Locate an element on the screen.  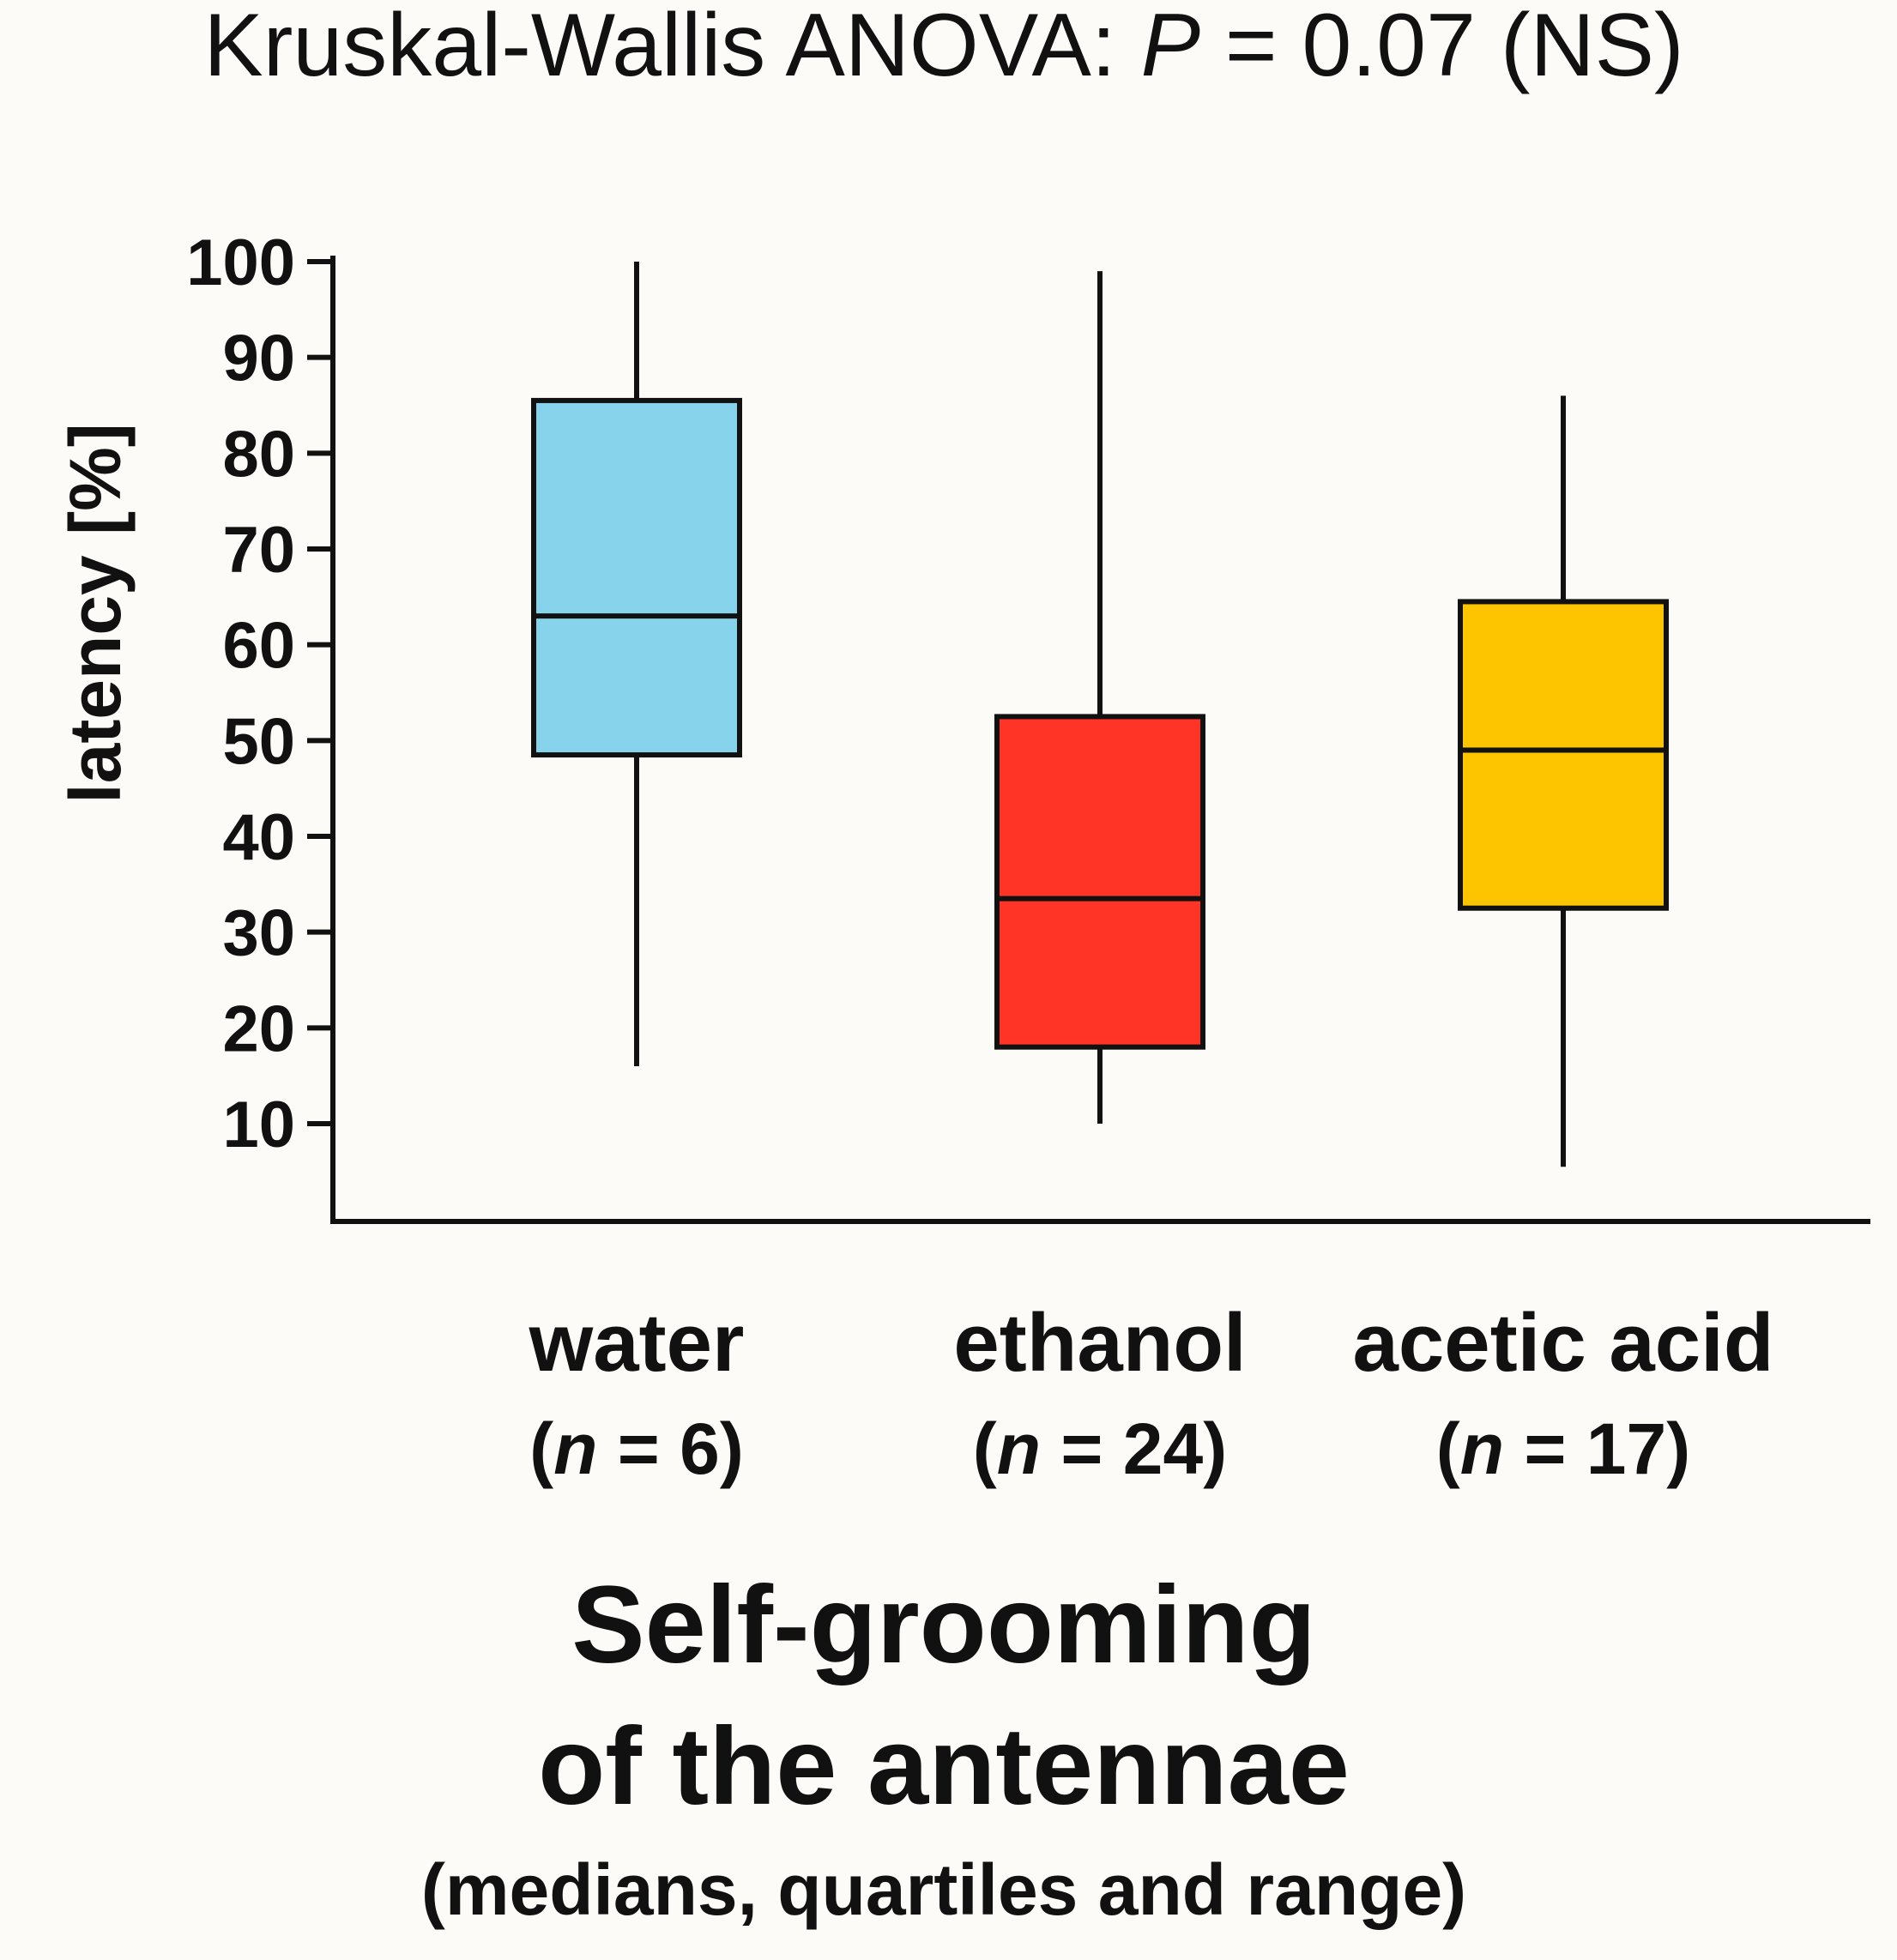
box-water is located at coordinates (636, 577).